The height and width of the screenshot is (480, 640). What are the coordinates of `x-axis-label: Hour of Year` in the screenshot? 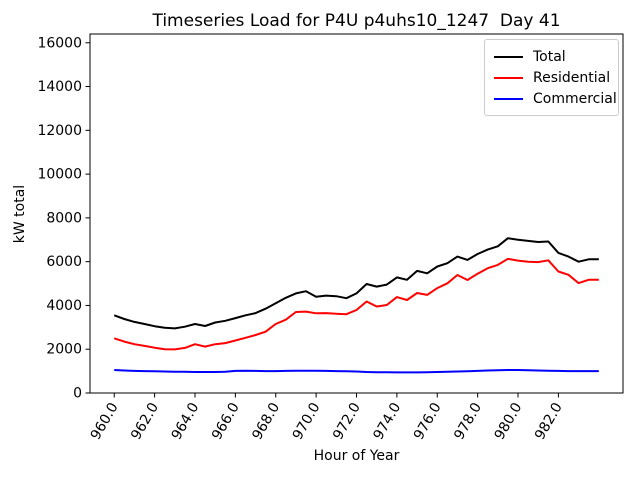 It's located at (356, 456).